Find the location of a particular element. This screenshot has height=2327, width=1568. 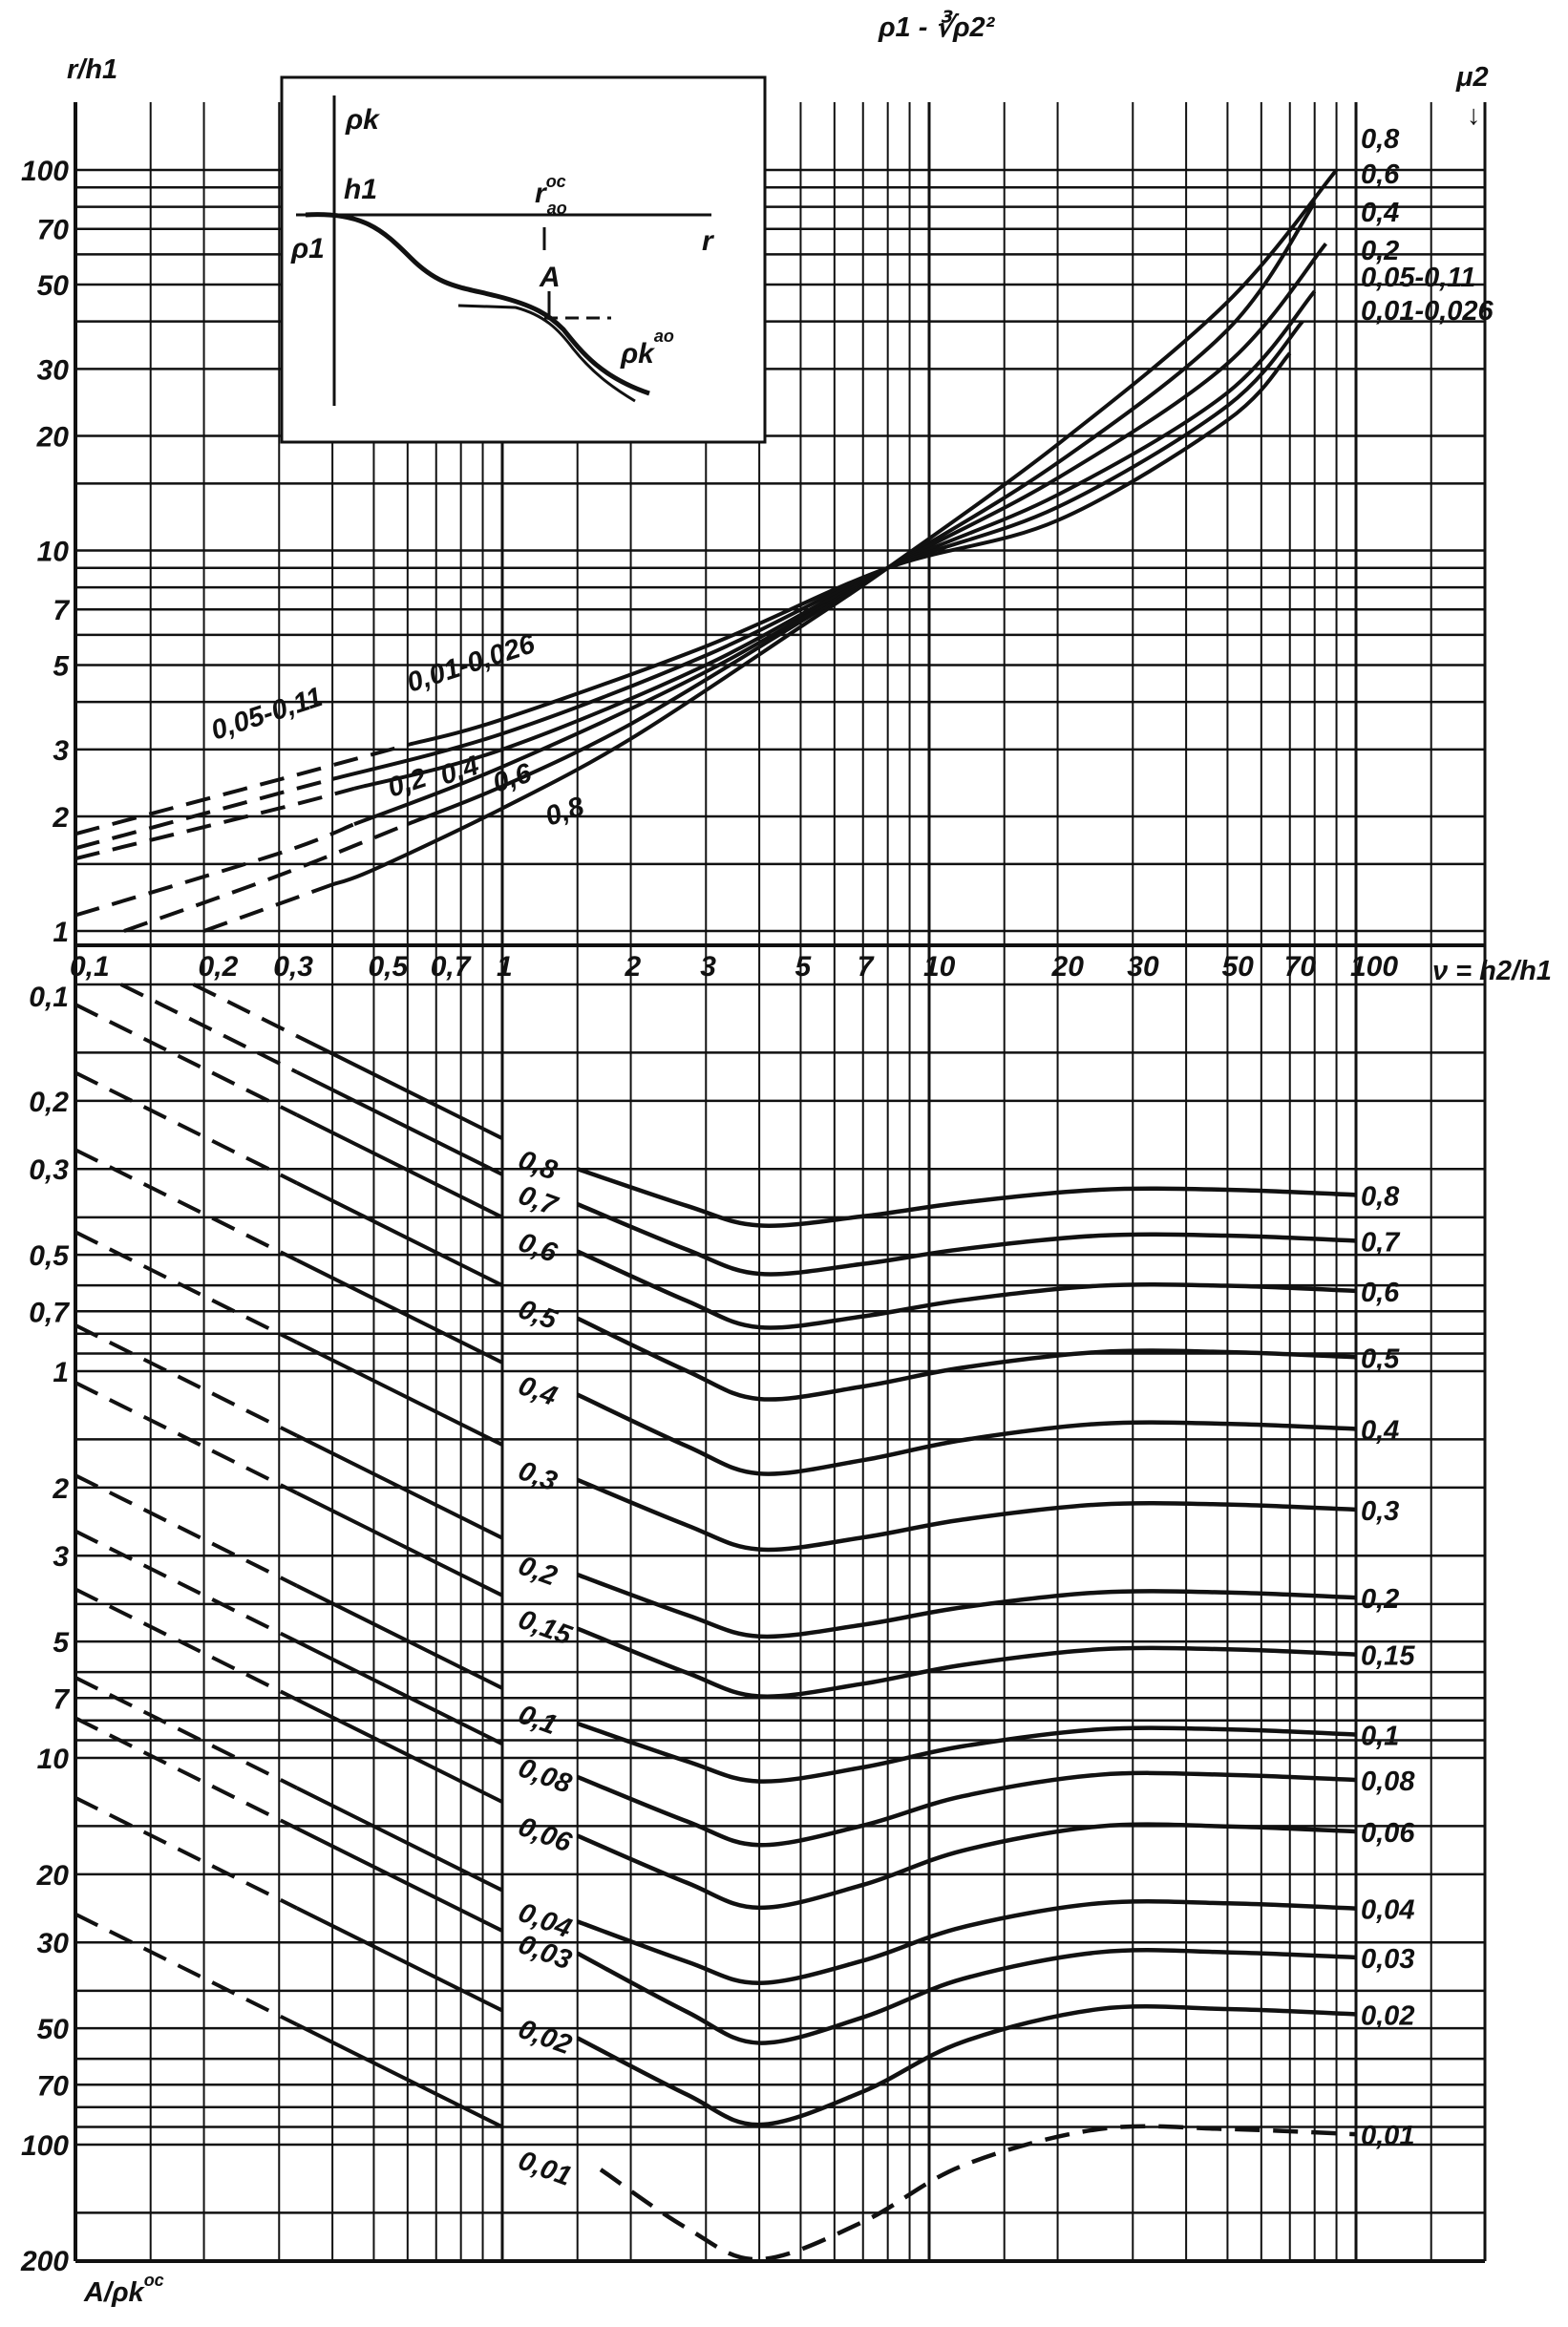

x-tick-label: 0,7 is located at coordinates (451, 967).